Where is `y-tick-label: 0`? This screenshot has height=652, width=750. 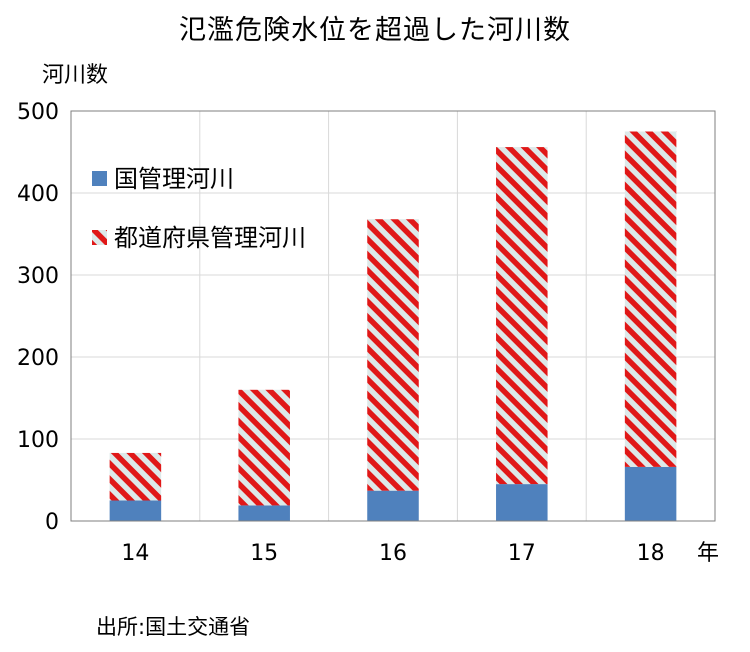 y-tick-label: 0 is located at coordinates (52, 522).